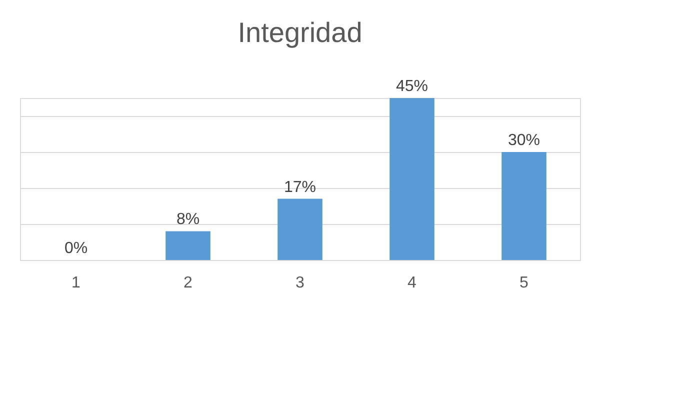  Describe the element at coordinates (524, 140) in the screenshot. I see `data-label: 30%` at that location.